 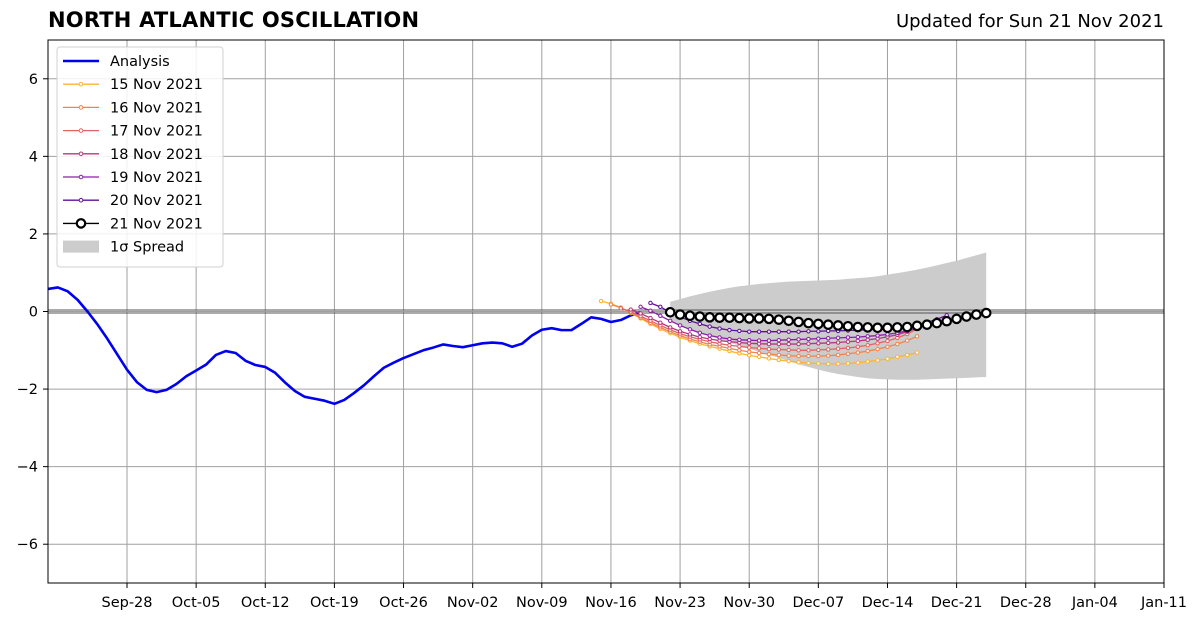 What do you see at coordinates (265, 603) in the screenshot?
I see `x-tick-label: Oct-12` at bounding box center [265, 603].